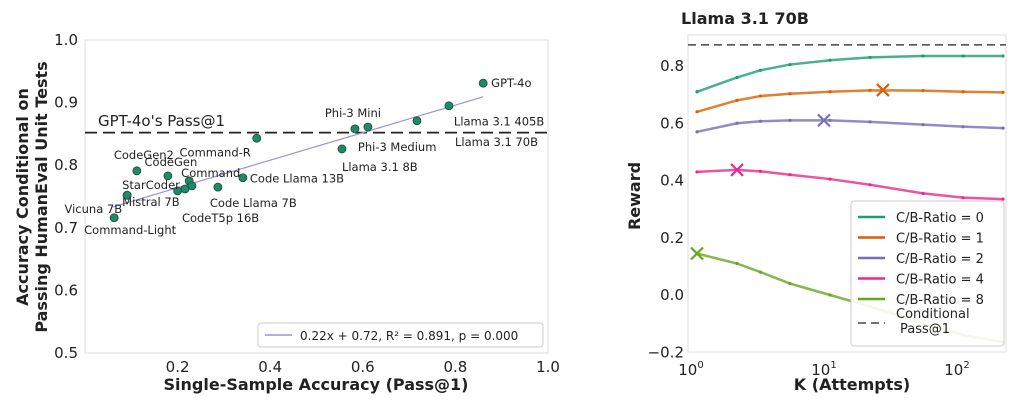  I want to click on y-axis-label-line1: Accuracy Conditional on, so click(22, 197).